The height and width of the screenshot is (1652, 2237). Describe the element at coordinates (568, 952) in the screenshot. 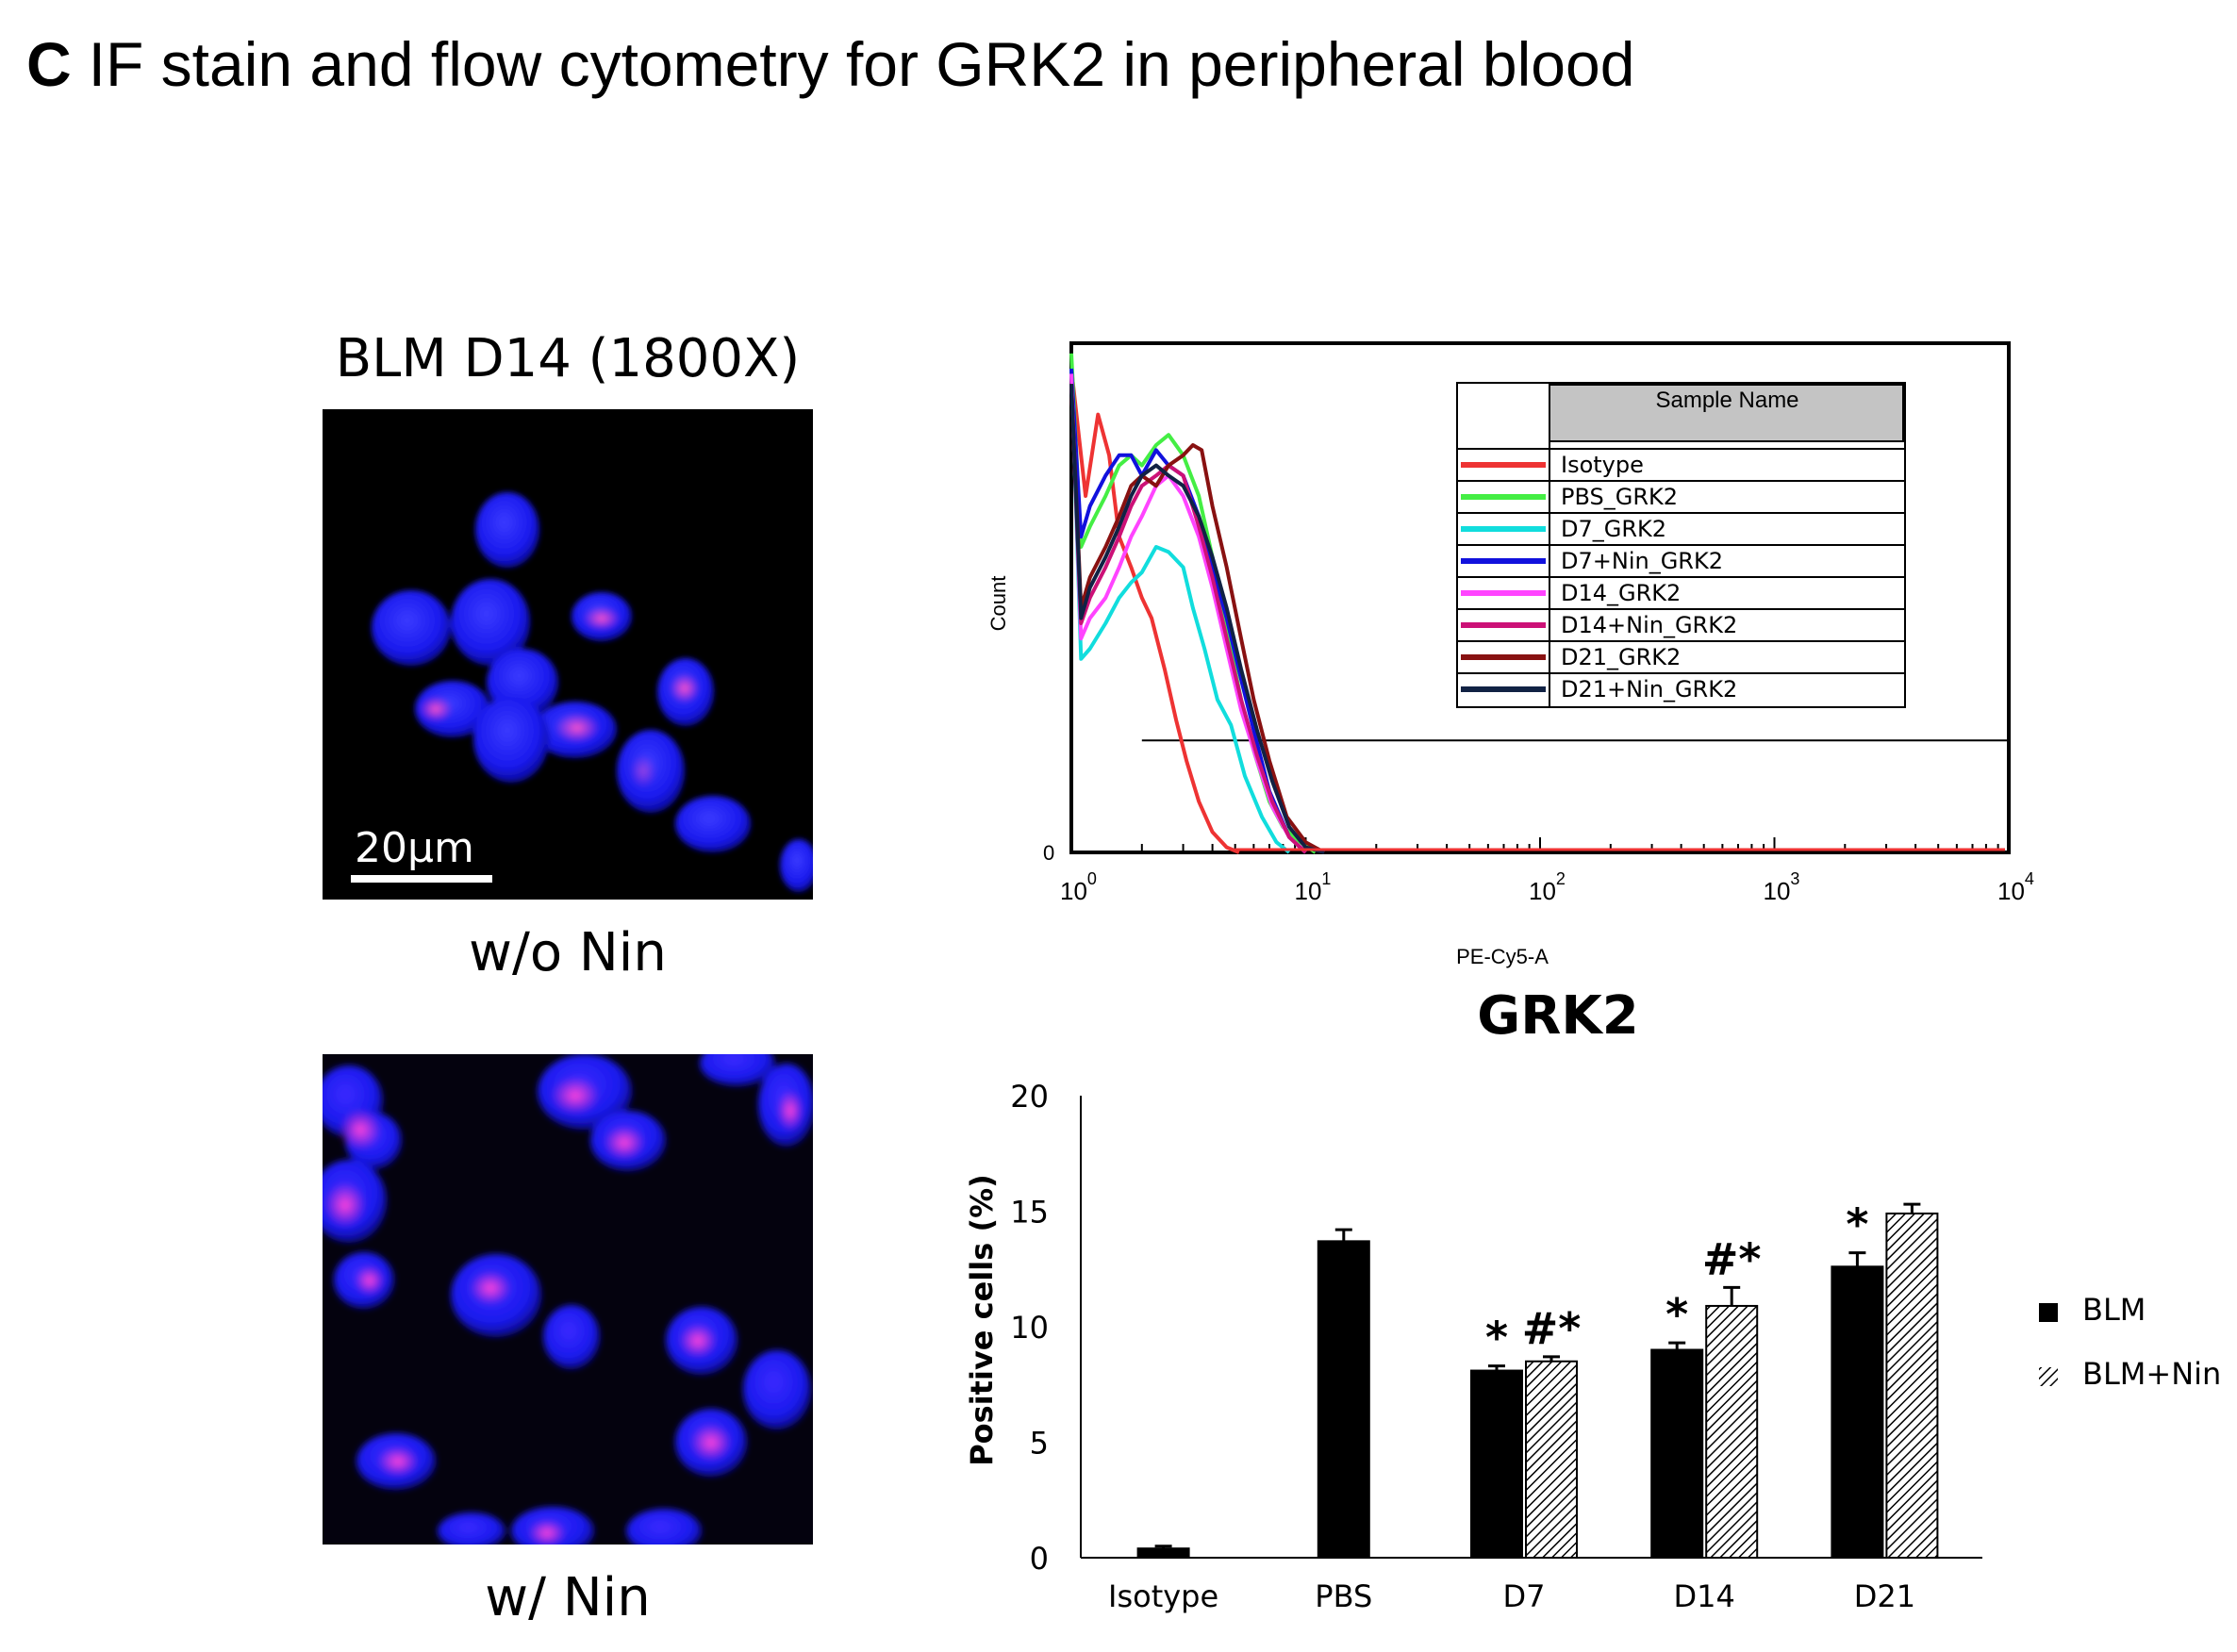

I see `micrograph-top-caption: w/o Nin` at that location.